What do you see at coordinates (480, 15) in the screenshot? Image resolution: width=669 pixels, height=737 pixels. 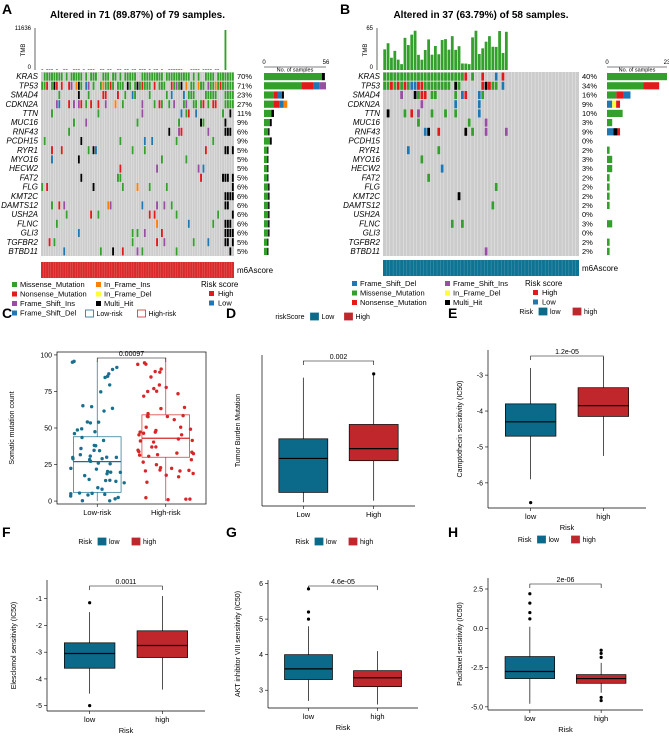 I see `panel-title-B: Altered in 37 (63.79%) of 58 samples.` at bounding box center [480, 15].